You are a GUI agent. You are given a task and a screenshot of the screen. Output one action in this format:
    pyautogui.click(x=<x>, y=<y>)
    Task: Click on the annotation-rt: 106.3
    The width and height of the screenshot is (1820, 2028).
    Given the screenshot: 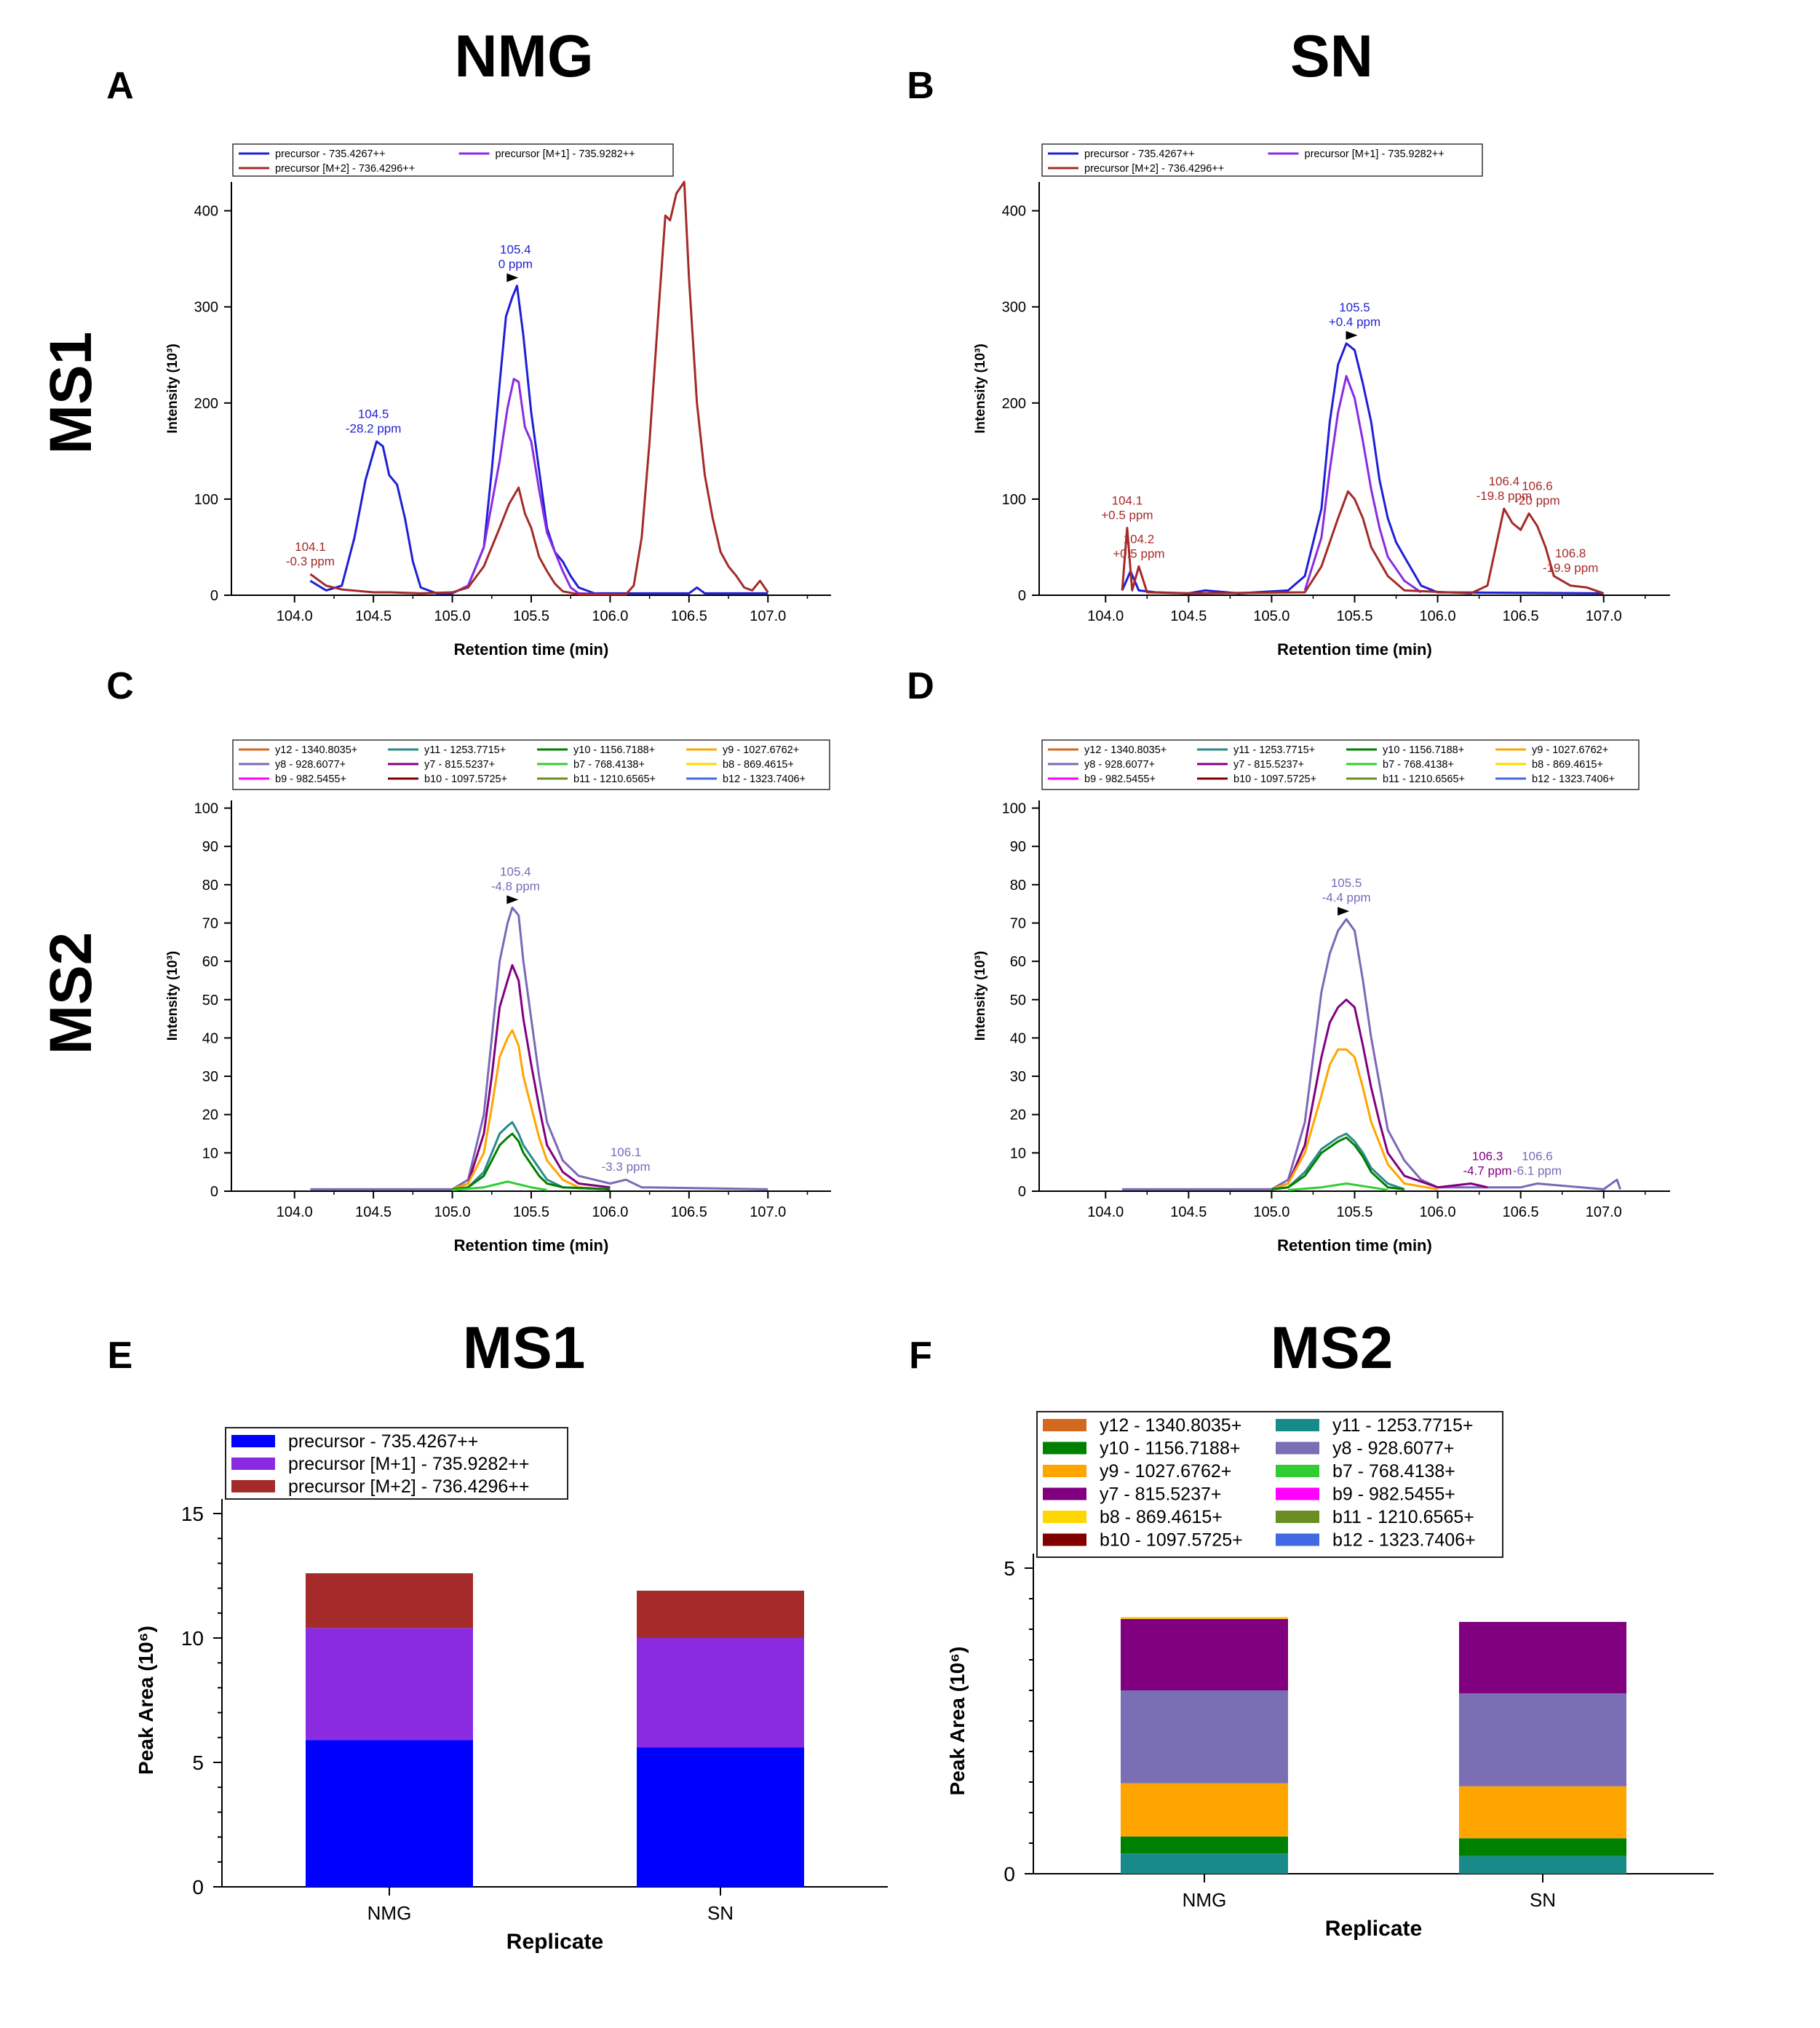 What is the action you would take?
    pyautogui.click(x=1487, y=1156)
    